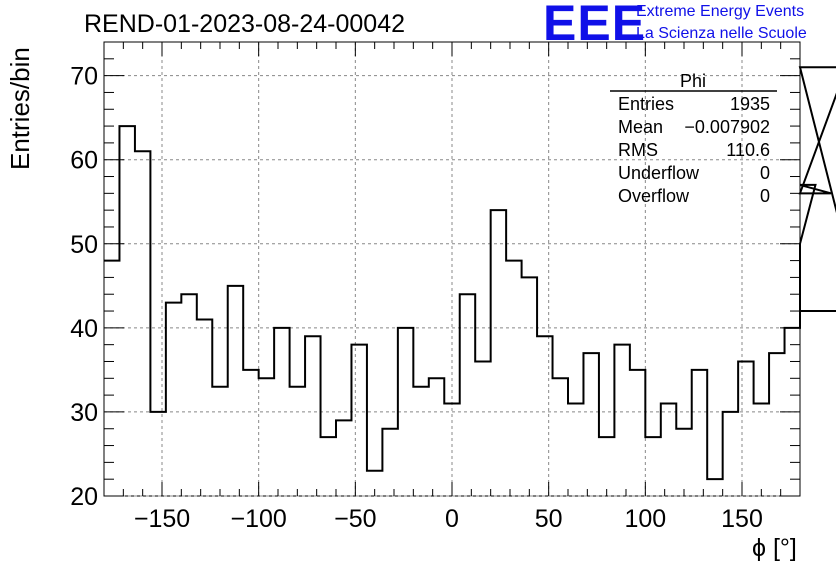 Image resolution: width=836 pixels, height=572 pixels. I want to click on stats-entries-value: 1935, so click(749, 104).